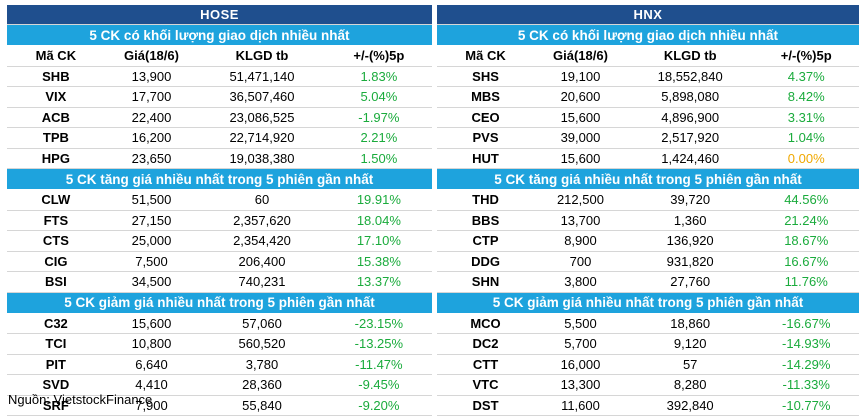  What do you see at coordinates (56, 385) in the screenshot?
I see `stock-code: SVD` at bounding box center [56, 385].